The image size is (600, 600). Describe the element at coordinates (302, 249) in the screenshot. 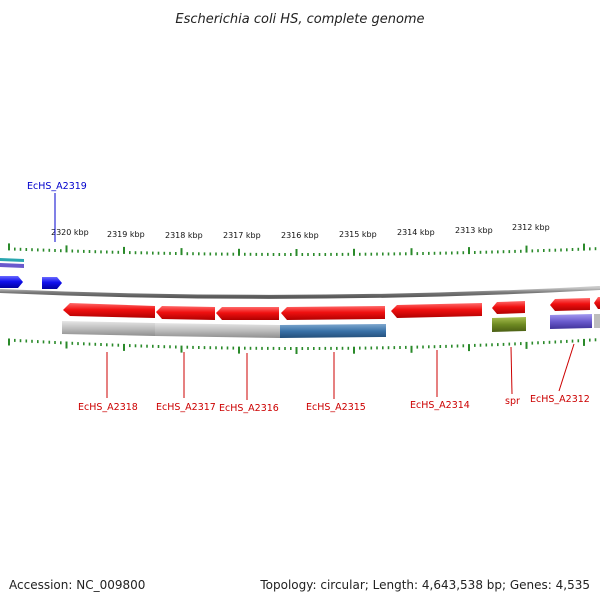

I see `upper-tick-track` at that location.